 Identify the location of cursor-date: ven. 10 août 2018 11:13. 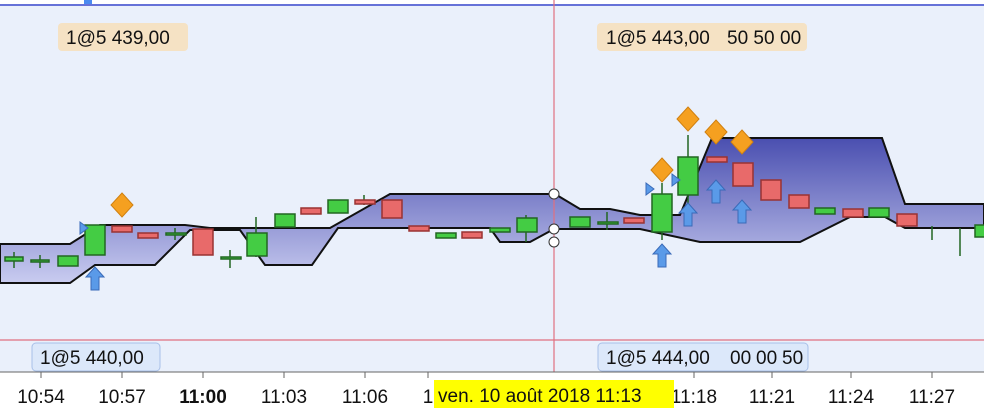
(540, 396).